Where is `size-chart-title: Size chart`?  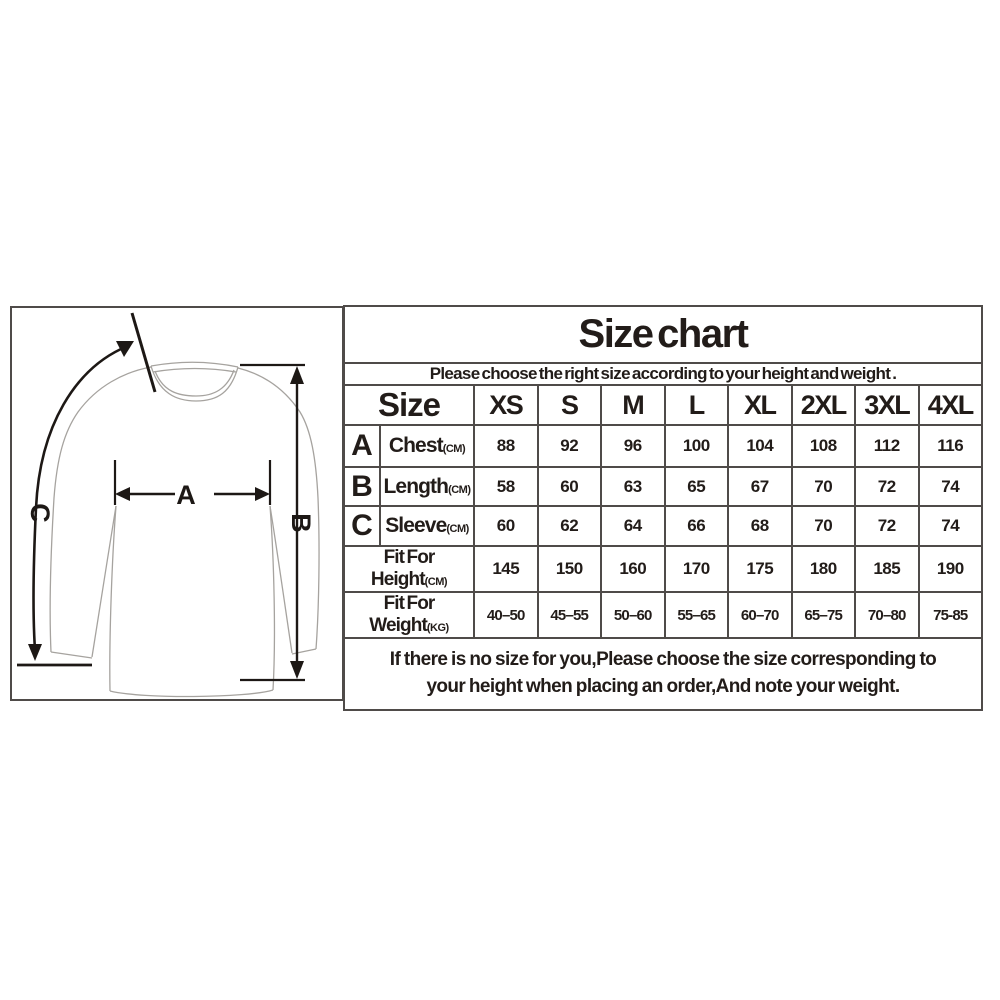
size-chart-title: Size chart is located at coordinates (663, 334).